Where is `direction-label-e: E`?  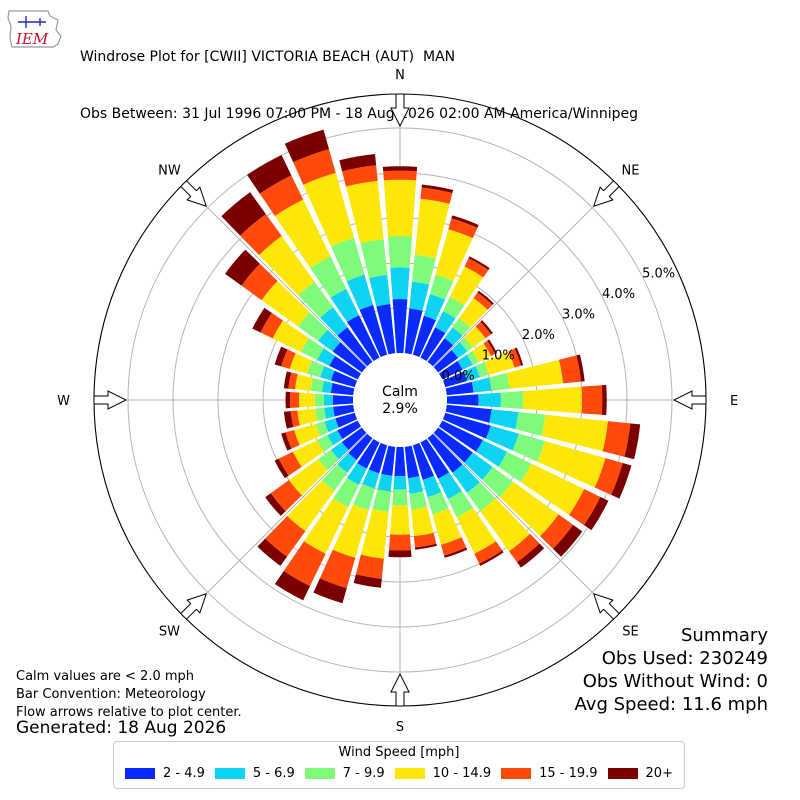 direction-label-e: E is located at coordinates (734, 401).